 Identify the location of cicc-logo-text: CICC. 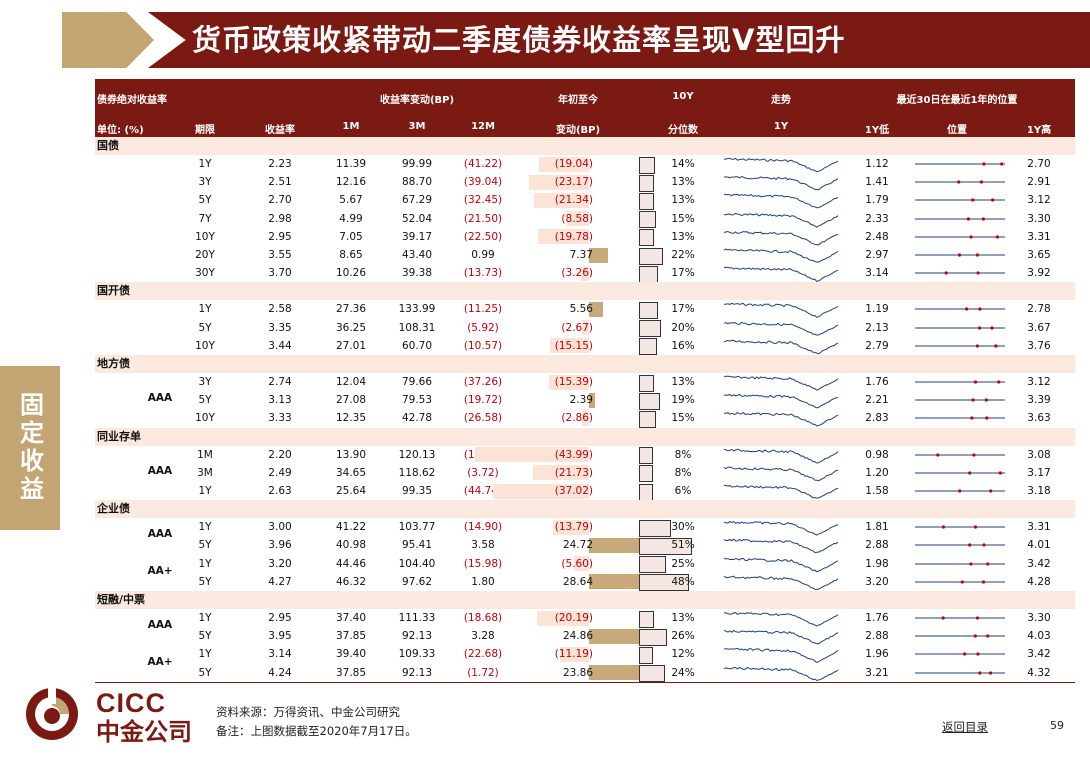
(131, 703).